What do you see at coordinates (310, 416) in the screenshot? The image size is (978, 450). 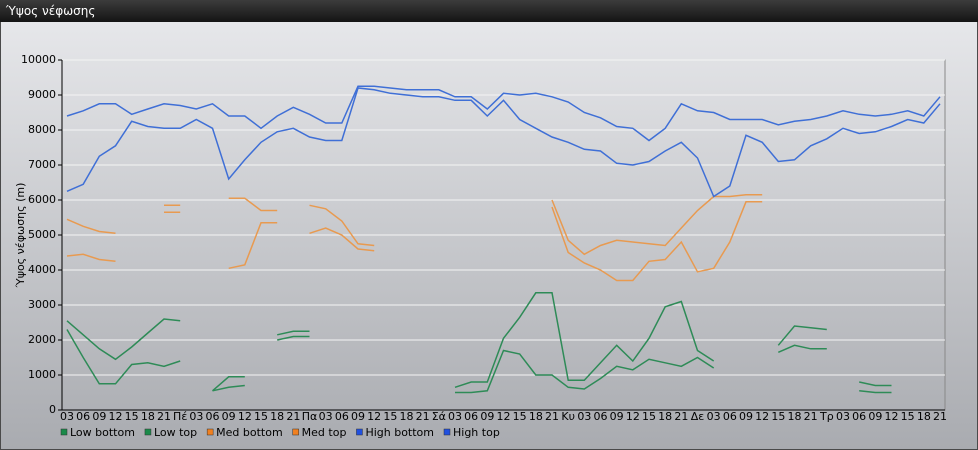 I see `x-tick-label: Πα` at bounding box center [310, 416].